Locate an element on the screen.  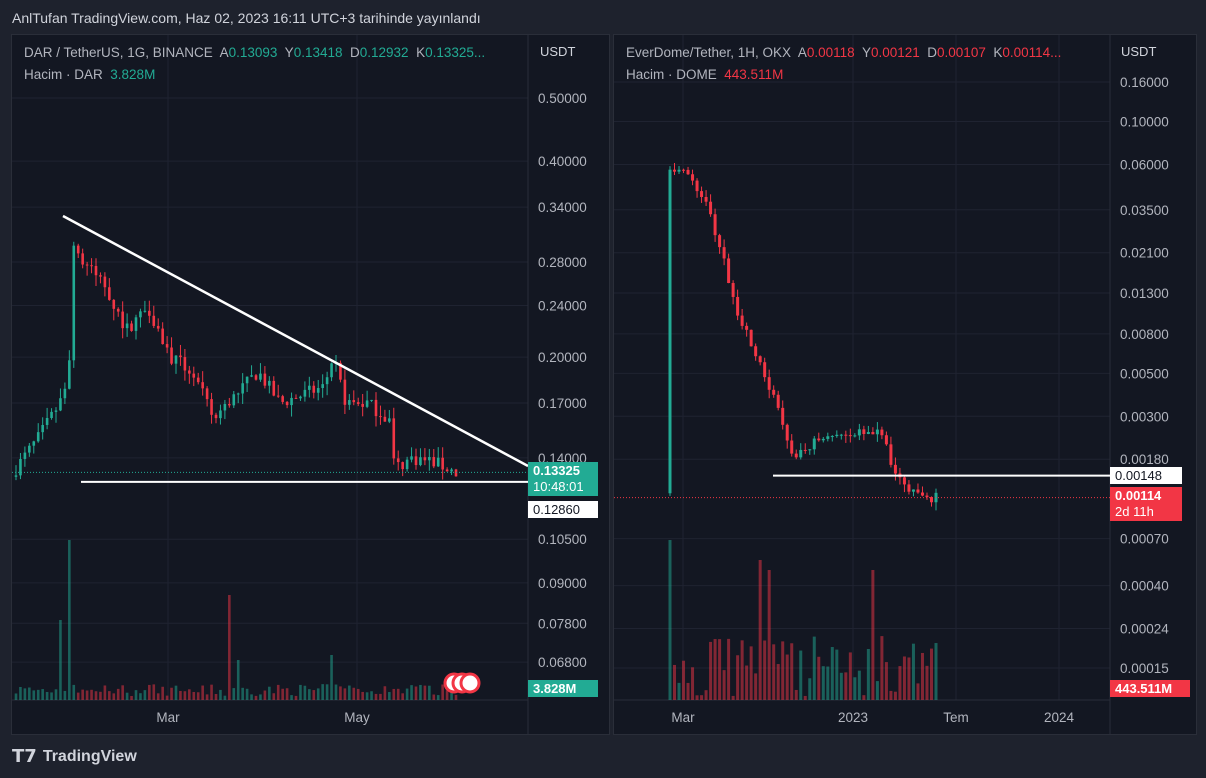
volume-label: Hacim · DOME is located at coordinates (671, 74).